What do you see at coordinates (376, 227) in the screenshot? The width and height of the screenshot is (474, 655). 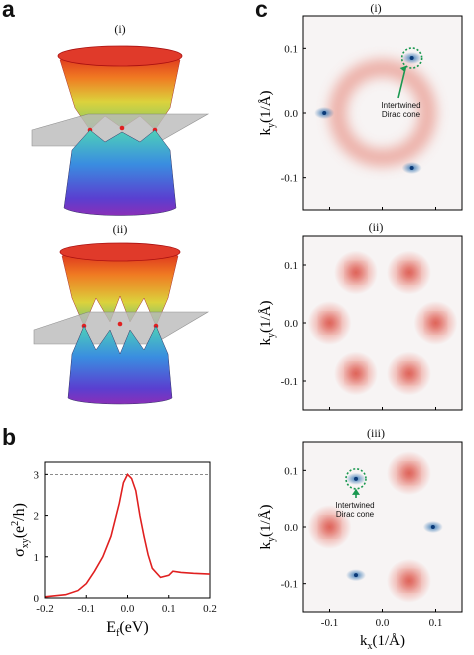 I see `panel-c-ii-label: (ii)` at bounding box center [376, 227].